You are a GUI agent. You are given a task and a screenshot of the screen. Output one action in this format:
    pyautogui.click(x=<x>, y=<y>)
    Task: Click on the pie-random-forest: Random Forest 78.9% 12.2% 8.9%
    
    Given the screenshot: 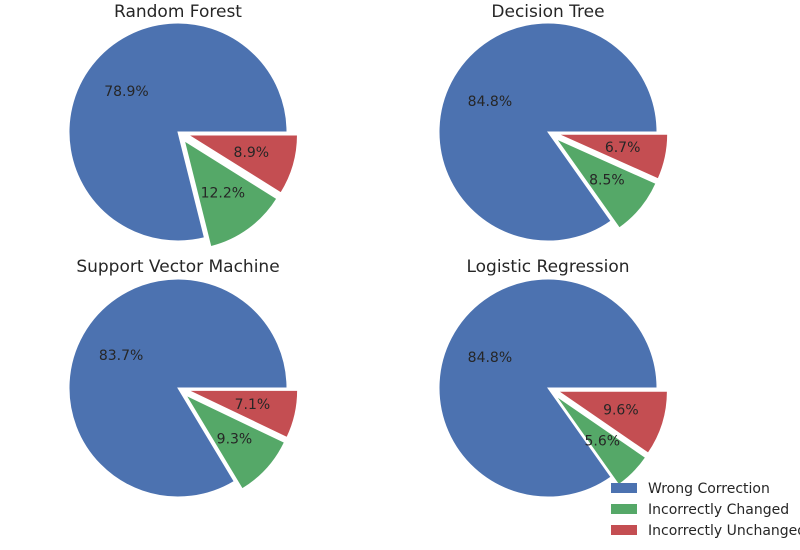 What is the action you would take?
    pyautogui.click(x=183, y=125)
    